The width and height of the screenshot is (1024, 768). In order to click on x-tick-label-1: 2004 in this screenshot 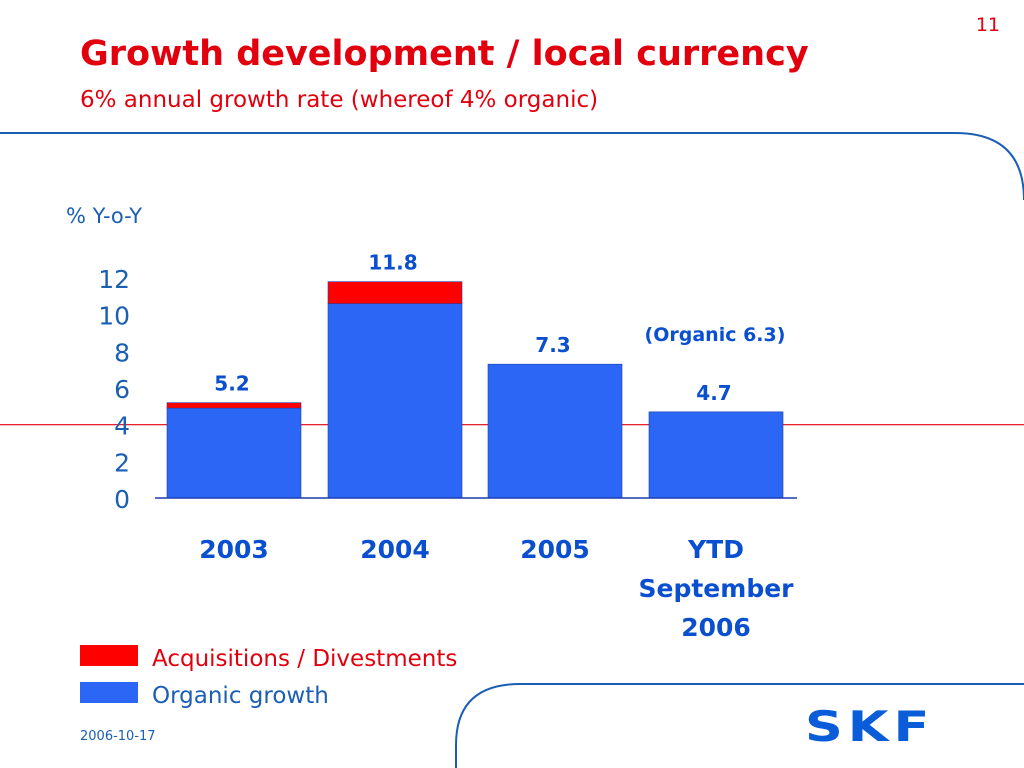, I will do `click(395, 549)`.